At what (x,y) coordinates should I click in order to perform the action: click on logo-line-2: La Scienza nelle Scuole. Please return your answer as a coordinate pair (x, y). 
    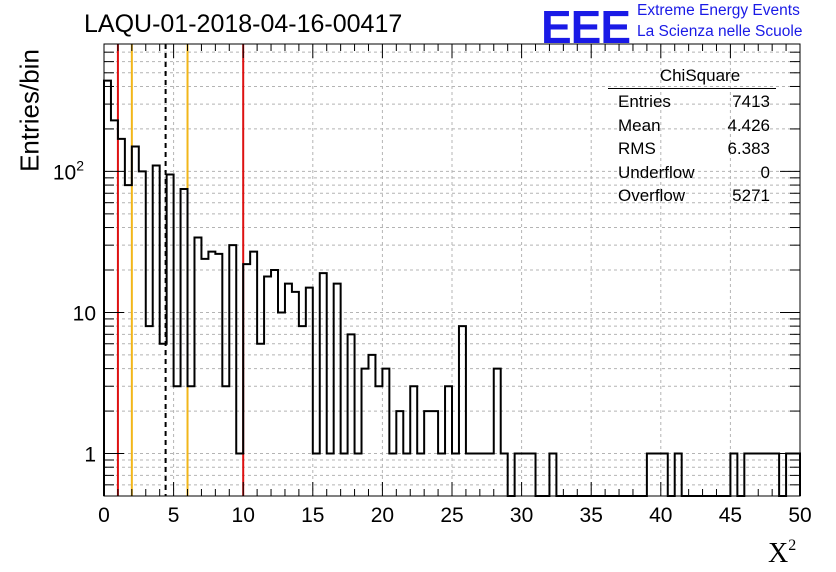
    Looking at the image, I should click on (720, 31).